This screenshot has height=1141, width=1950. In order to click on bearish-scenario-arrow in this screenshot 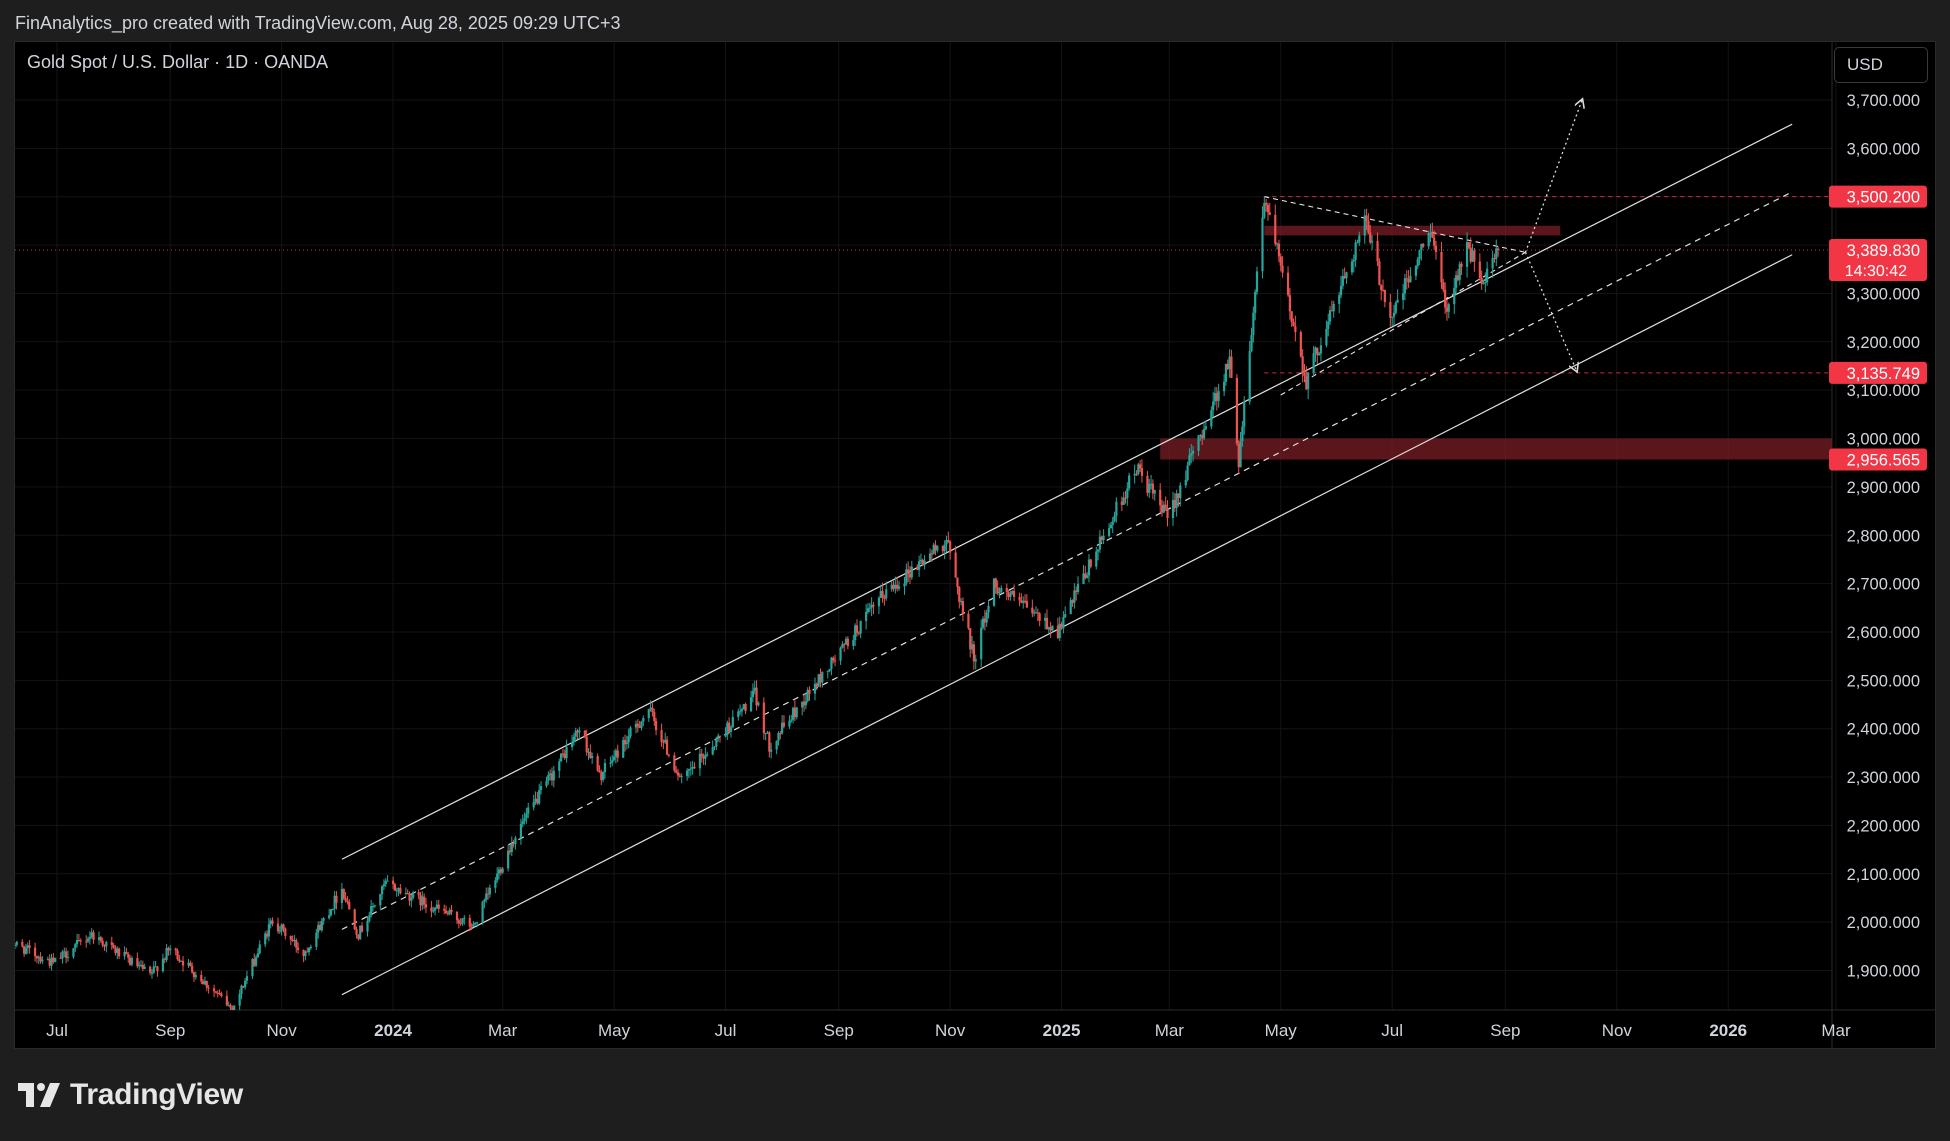, I will do `click(1550, 311)`.